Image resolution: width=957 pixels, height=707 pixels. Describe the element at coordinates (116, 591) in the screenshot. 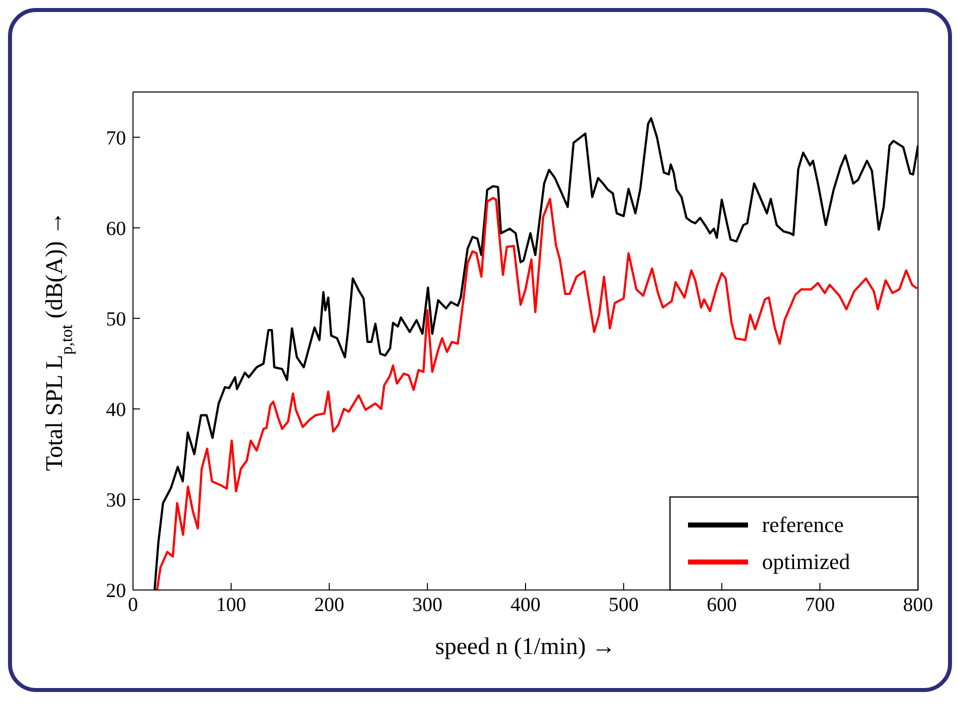

I see `y-tick-label: 20` at that location.